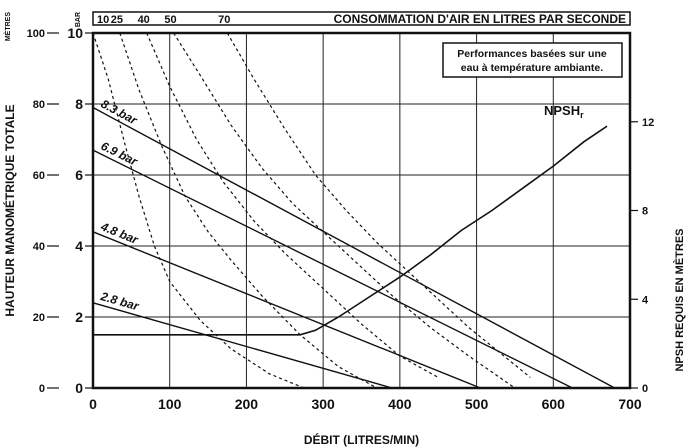 The width and height of the screenshot is (691, 448). I want to click on bar-tick-label: 10, so click(75, 33).